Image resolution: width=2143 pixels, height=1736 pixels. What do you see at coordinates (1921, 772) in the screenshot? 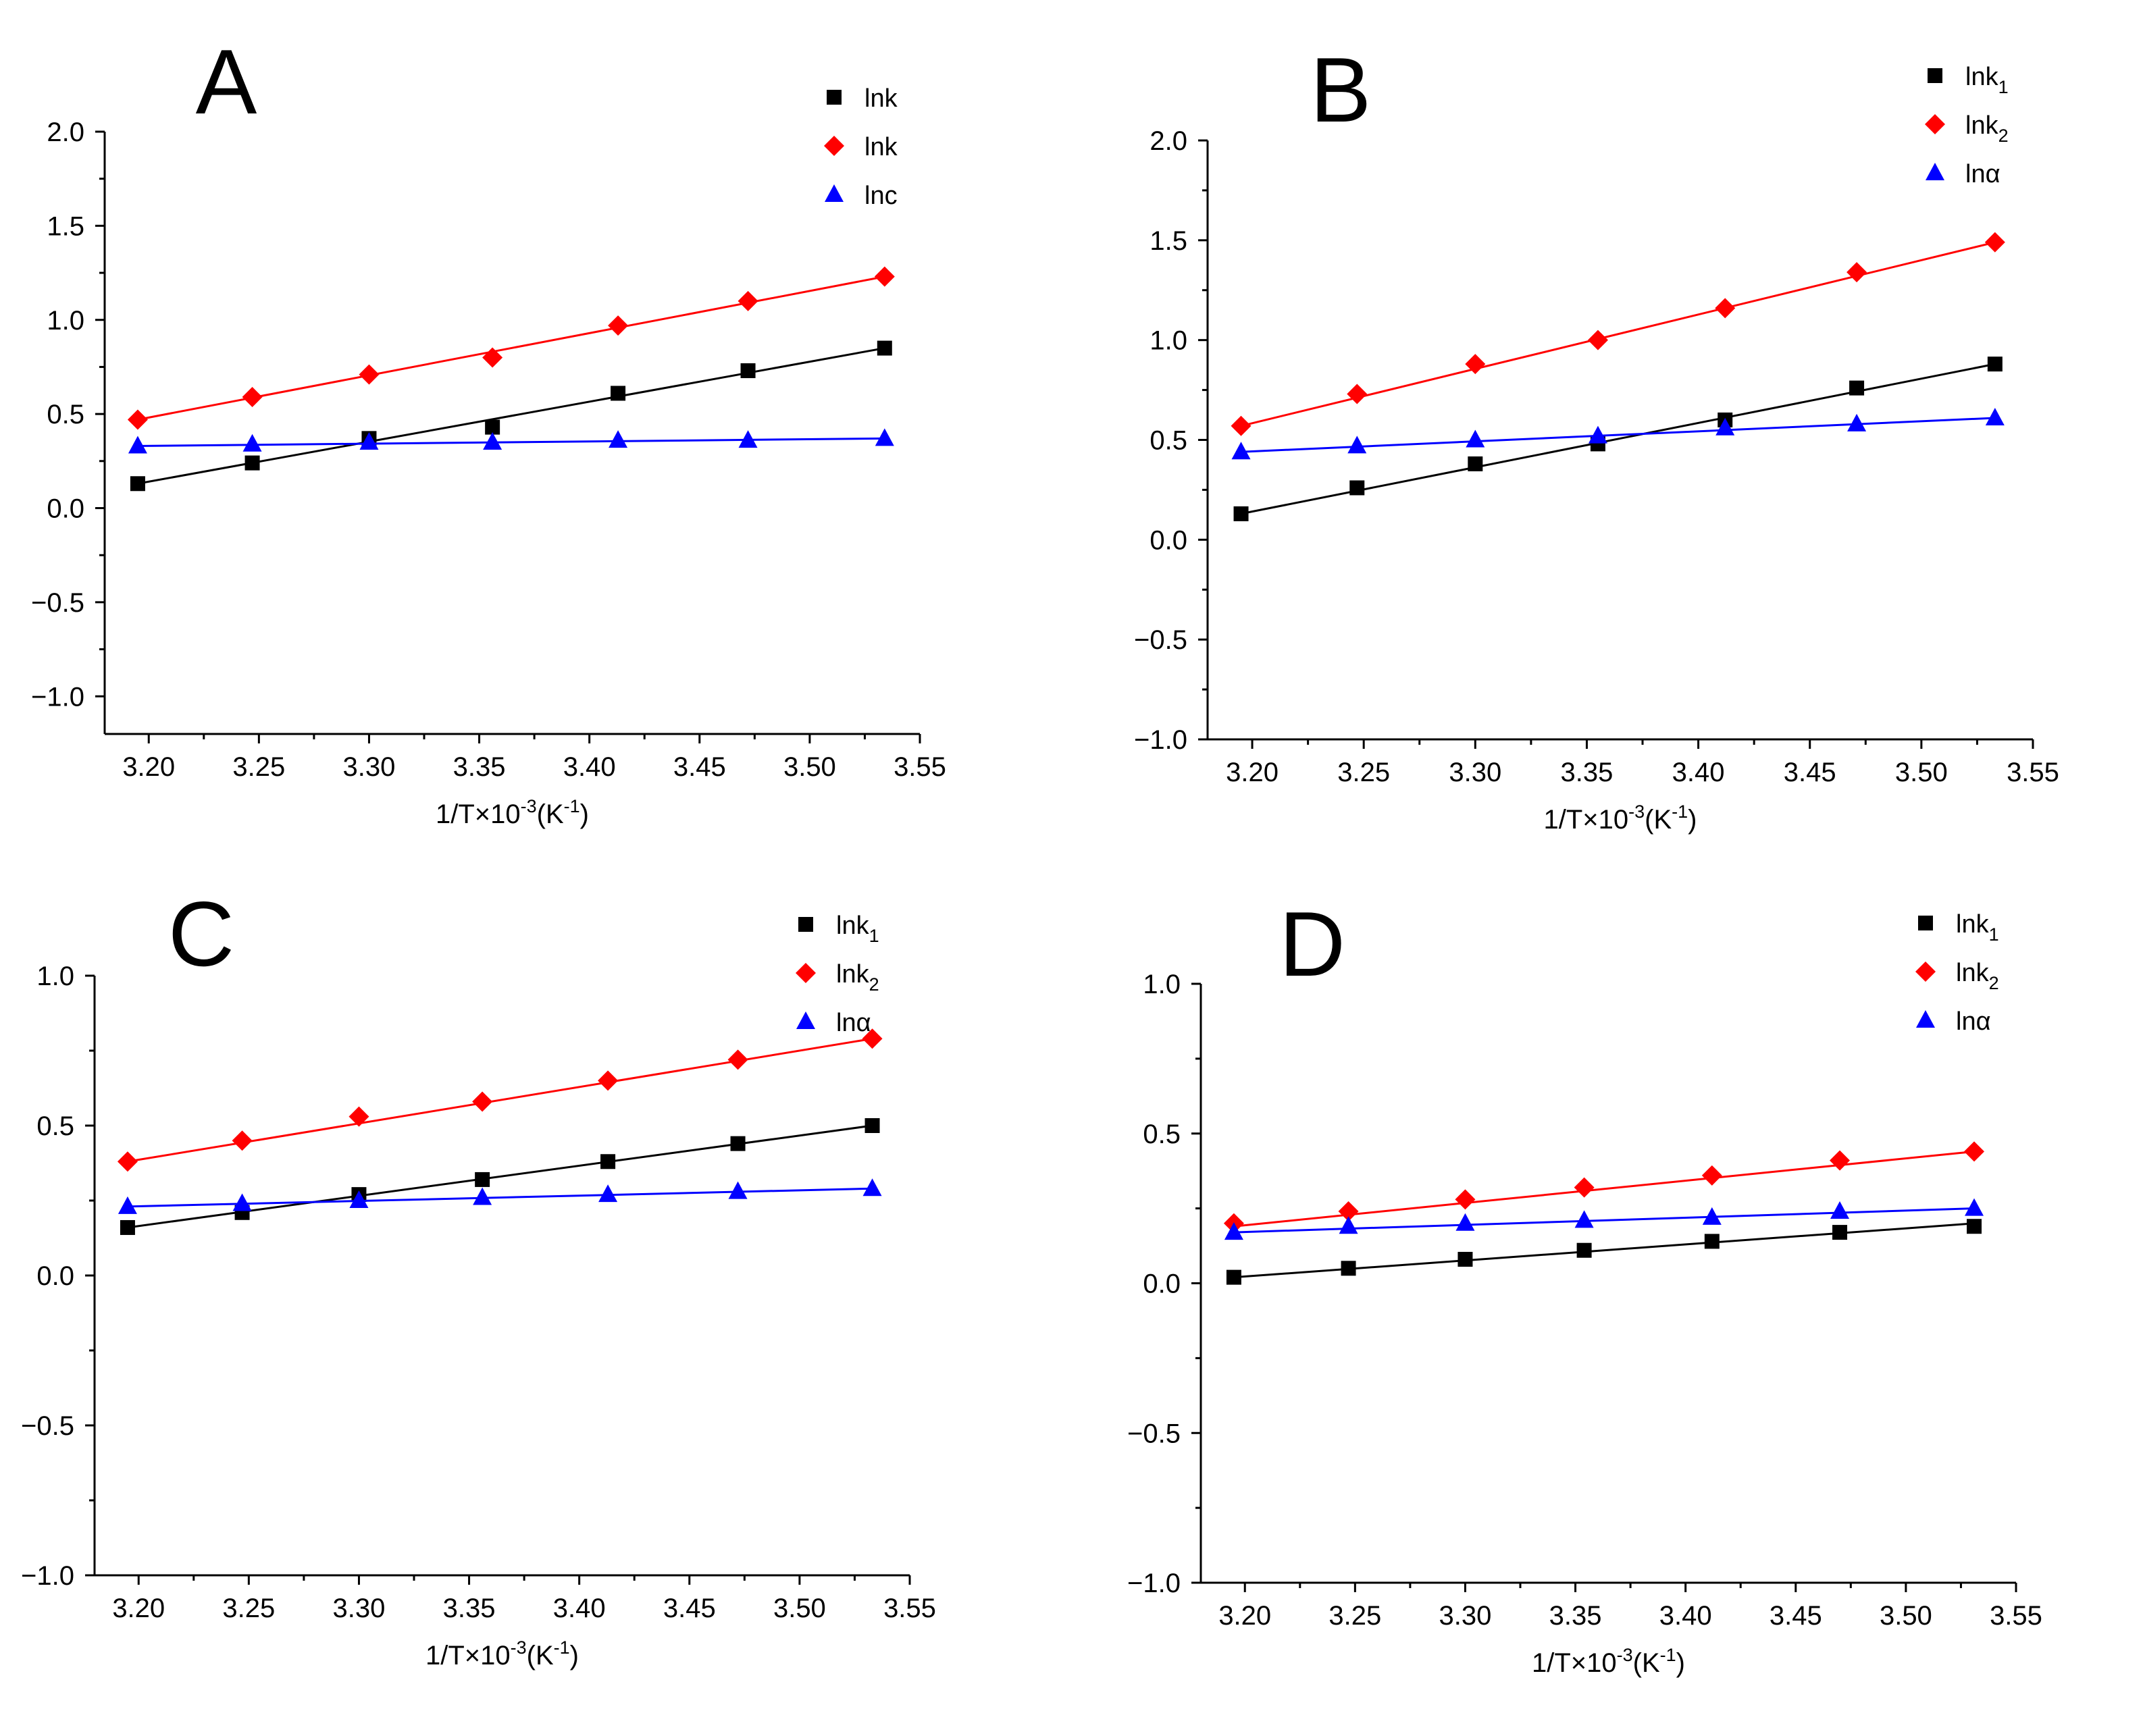
I see `x-tick-label: 3.50` at bounding box center [1921, 772].